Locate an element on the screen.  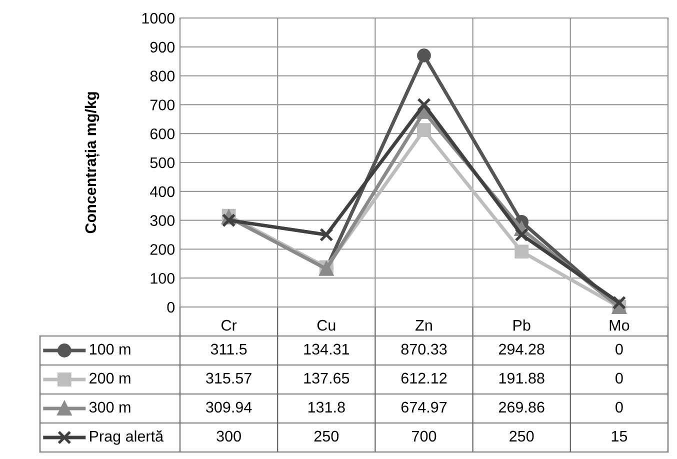
y-tick-label: 300 is located at coordinates (162, 220).